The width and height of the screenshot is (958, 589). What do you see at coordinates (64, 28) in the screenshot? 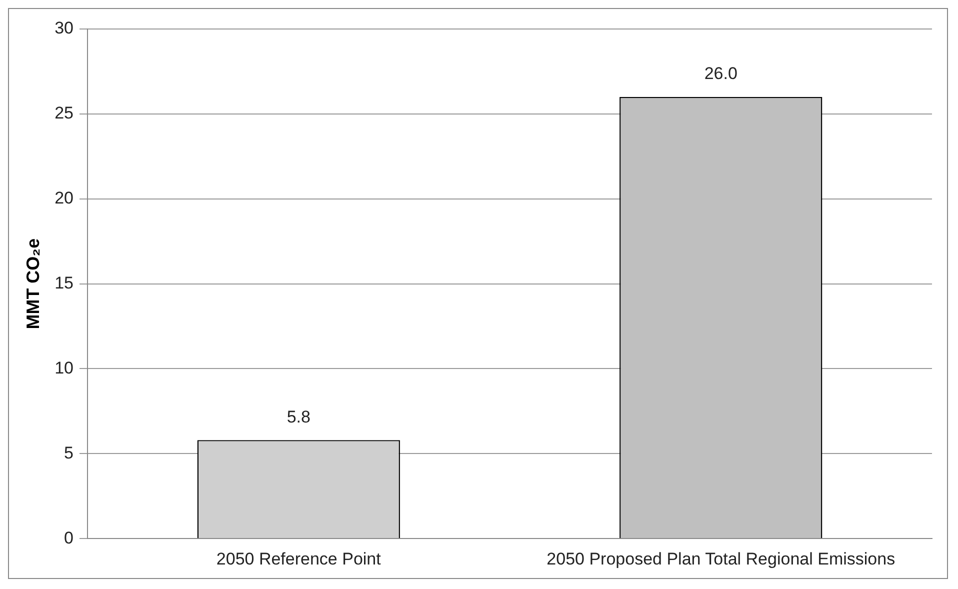
I see `y-tick-label: 30` at bounding box center [64, 28].